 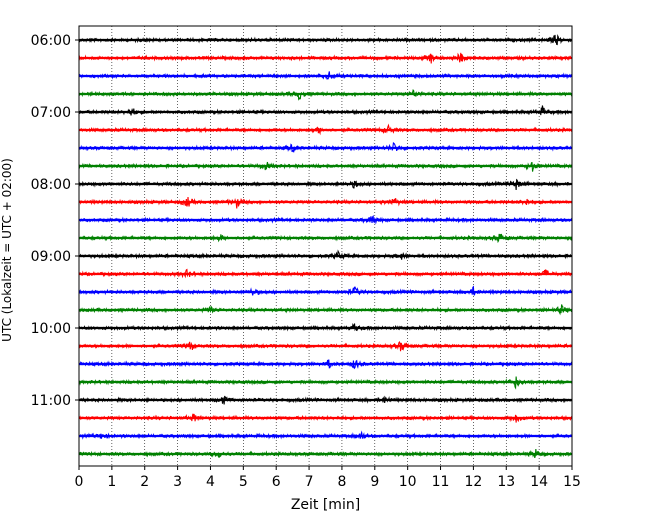 I want to click on x-tick-label: 1, so click(x=111, y=482).